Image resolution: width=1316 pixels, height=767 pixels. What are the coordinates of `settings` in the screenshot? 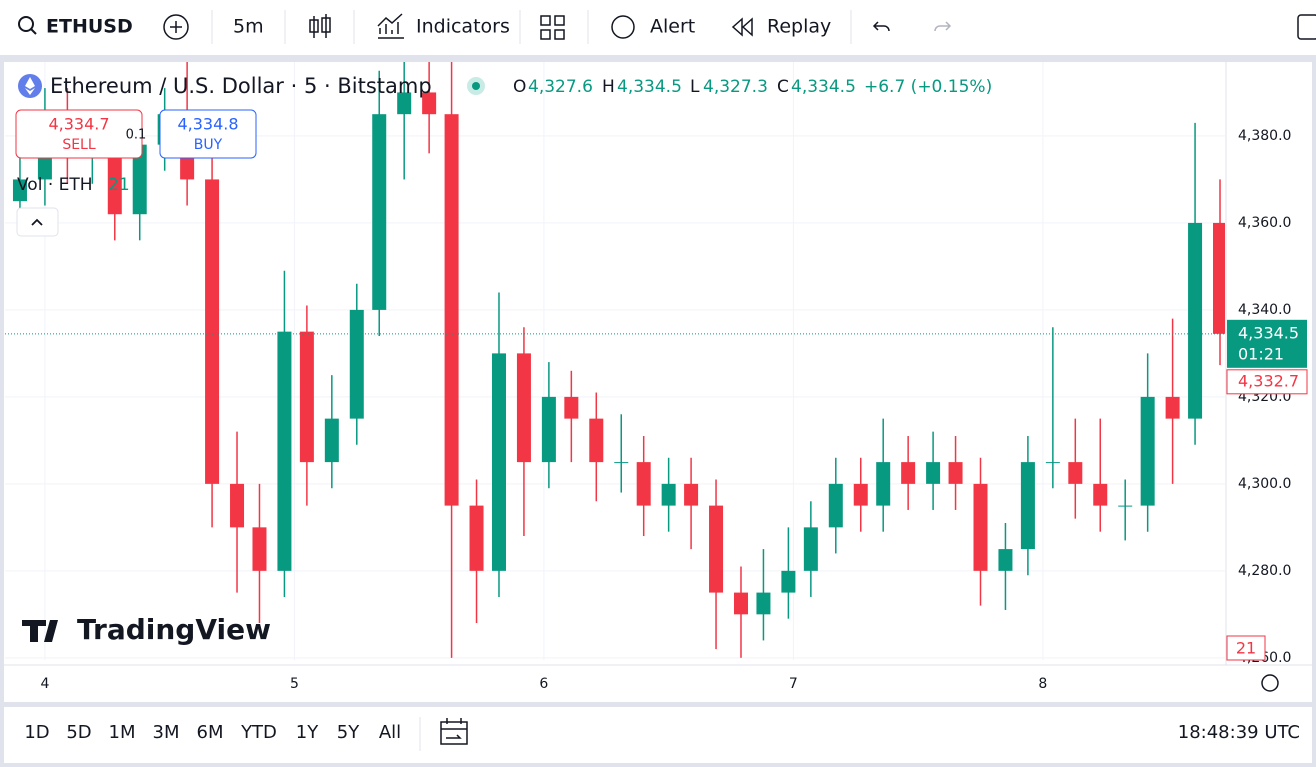 It's located at (1270, 683).